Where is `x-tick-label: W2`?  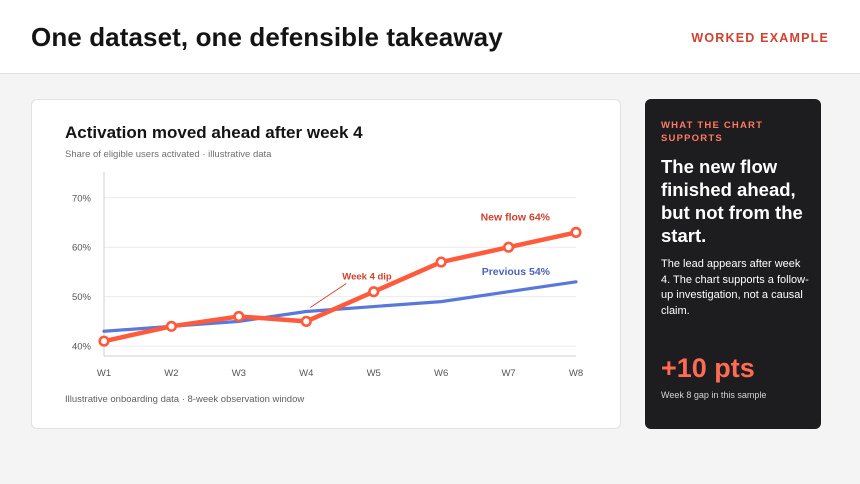
x-tick-label: W2 is located at coordinates (171, 373).